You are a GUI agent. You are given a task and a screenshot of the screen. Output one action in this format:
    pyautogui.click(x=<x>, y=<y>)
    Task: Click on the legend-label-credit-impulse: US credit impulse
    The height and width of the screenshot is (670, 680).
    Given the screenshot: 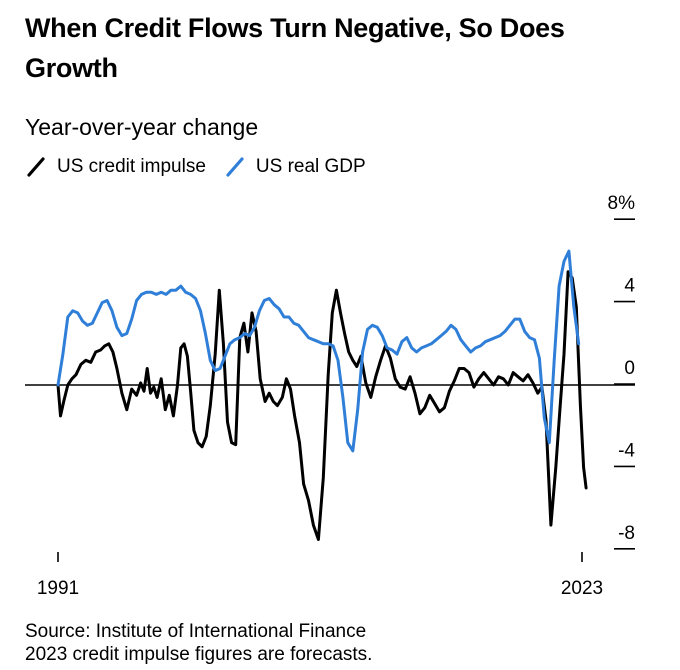 What is the action you would take?
    pyautogui.click(x=131, y=166)
    